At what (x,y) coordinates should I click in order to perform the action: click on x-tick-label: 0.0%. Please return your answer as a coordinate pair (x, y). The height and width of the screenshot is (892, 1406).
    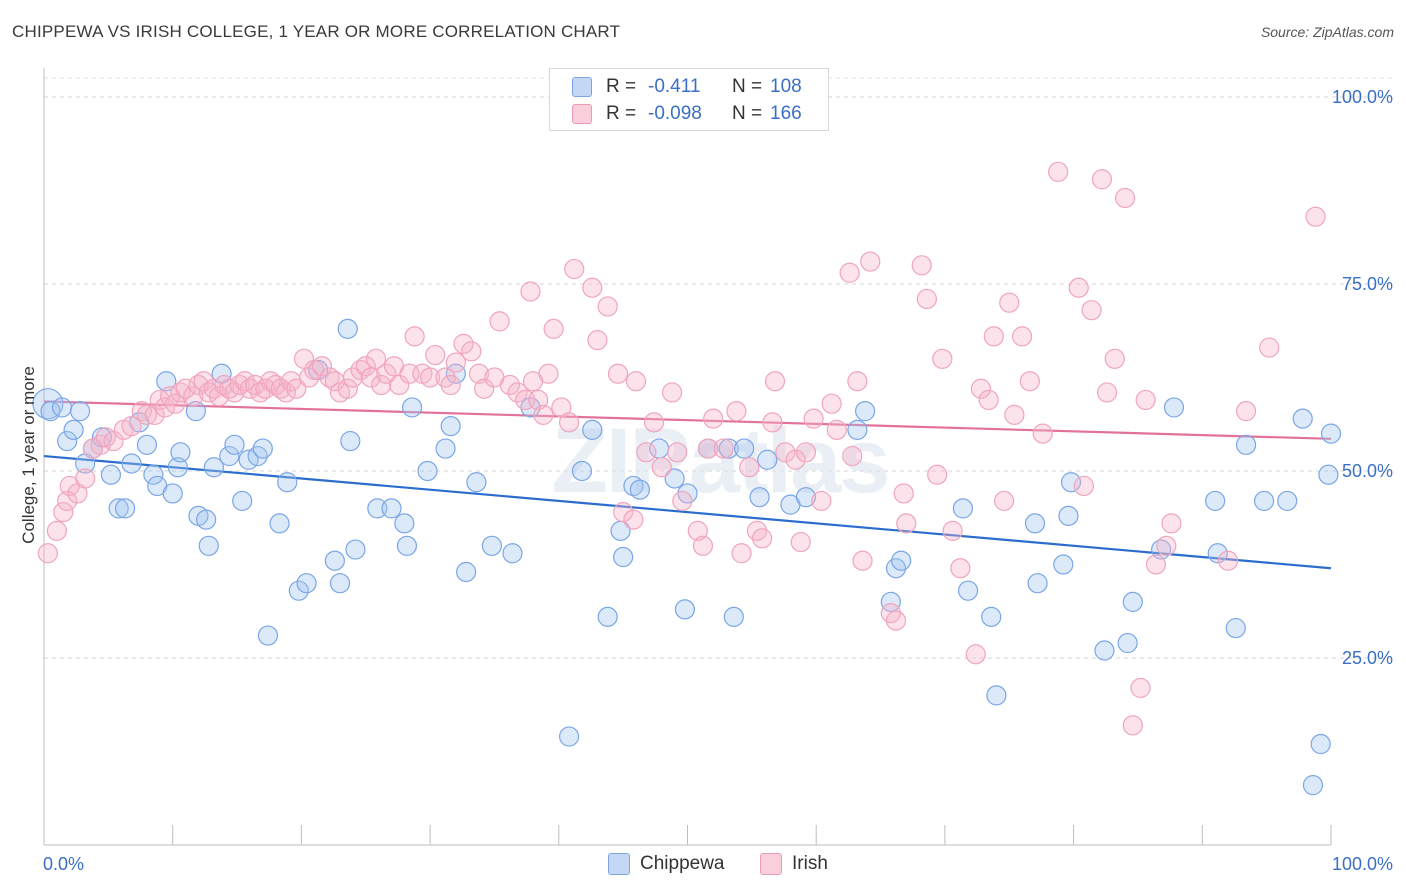
    Looking at the image, I should click on (63, 864).